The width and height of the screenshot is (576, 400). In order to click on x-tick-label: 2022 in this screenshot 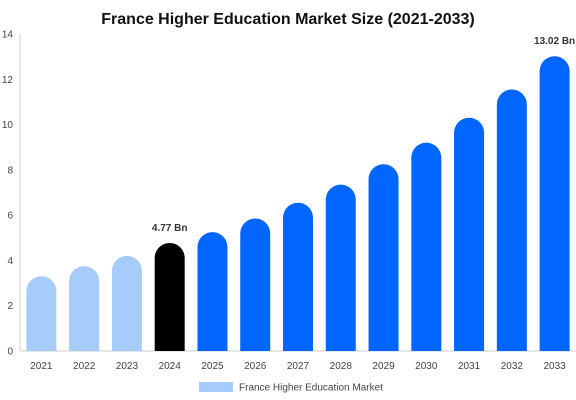, I will do `click(84, 366)`.